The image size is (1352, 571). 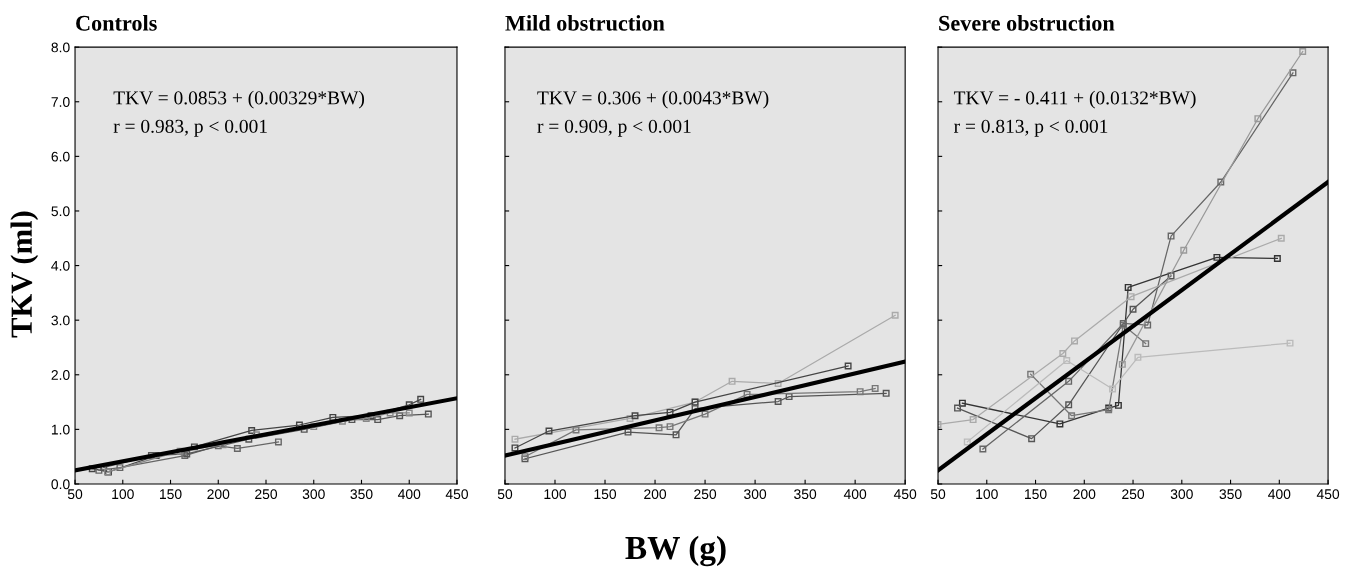 I want to click on y-tick-label: 0.0, so click(x=60, y=484).